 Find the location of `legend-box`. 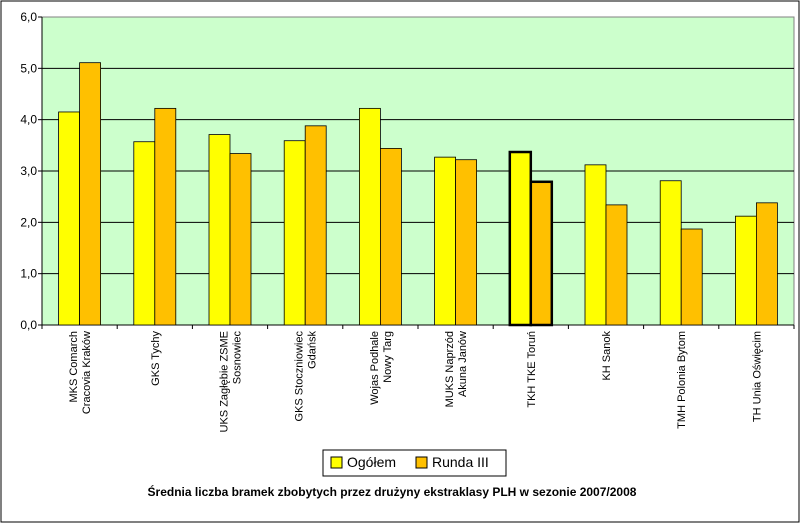

legend-box is located at coordinates (414, 463).